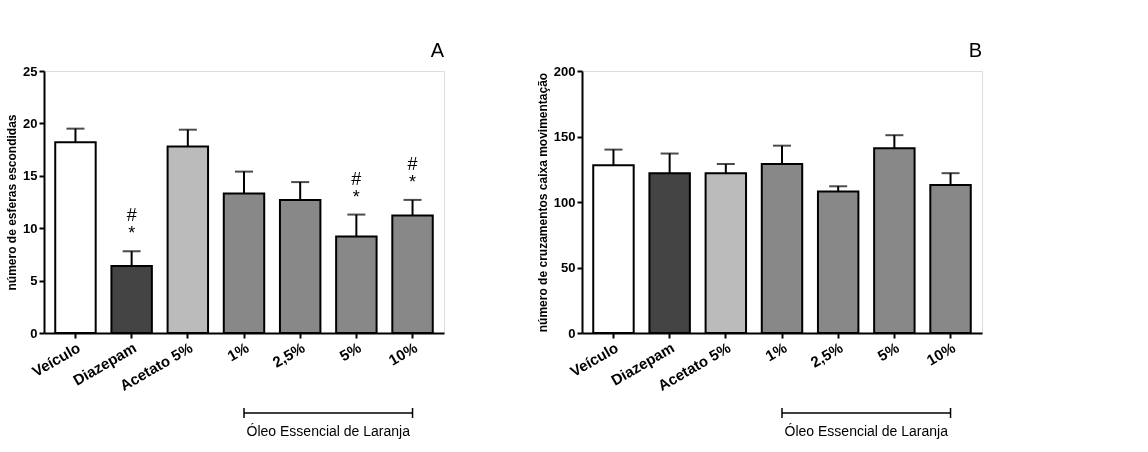 This screenshot has height=452, width=1148. Describe the element at coordinates (30, 228) in the screenshot. I see `y-tick-label: 10` at that location.